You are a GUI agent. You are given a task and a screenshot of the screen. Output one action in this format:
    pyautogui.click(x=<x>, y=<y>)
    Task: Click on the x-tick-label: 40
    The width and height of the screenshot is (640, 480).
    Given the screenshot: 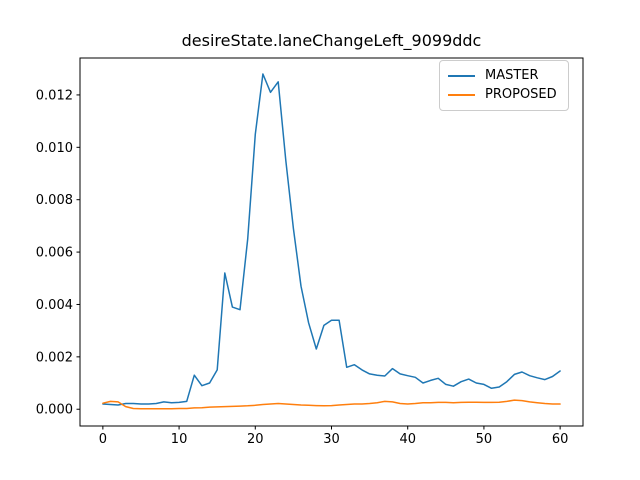 What is the action you would take?
    pyautogui.click(x=407, y=439)
    